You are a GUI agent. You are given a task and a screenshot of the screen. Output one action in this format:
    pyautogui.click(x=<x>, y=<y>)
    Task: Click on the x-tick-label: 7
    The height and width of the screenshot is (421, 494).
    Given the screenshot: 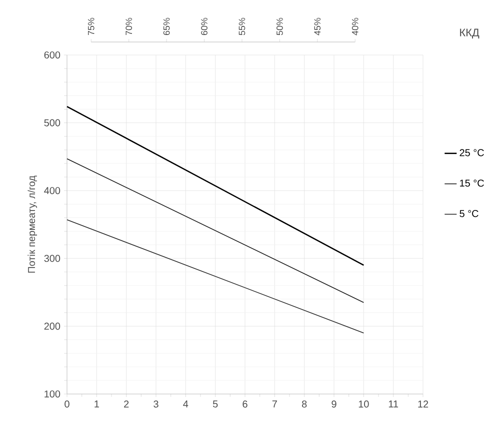 What is the action you would take?
    pyautogui.click(x=274, y=404)
    